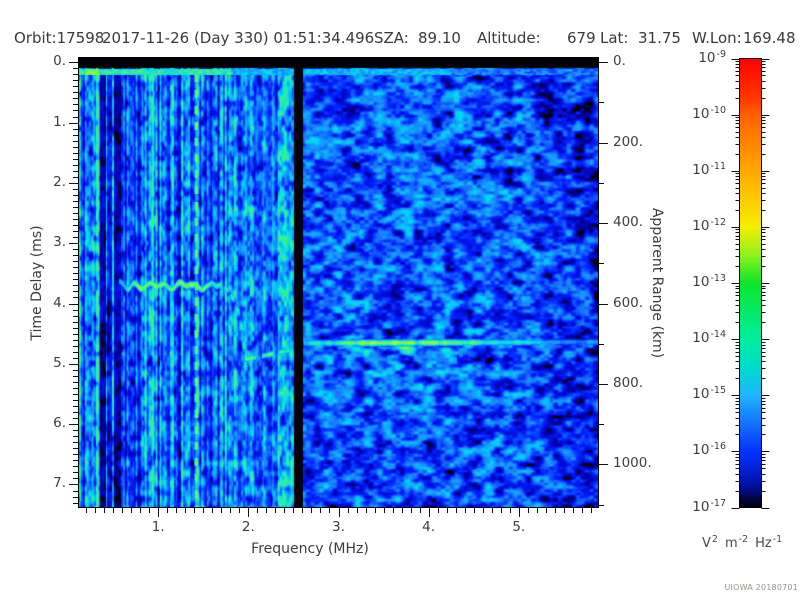 The image size is (800, 600). Describe the element at coordinates (712, 57) in the screenshot. I see `colorbar-tick-label: 10-9` at that location.